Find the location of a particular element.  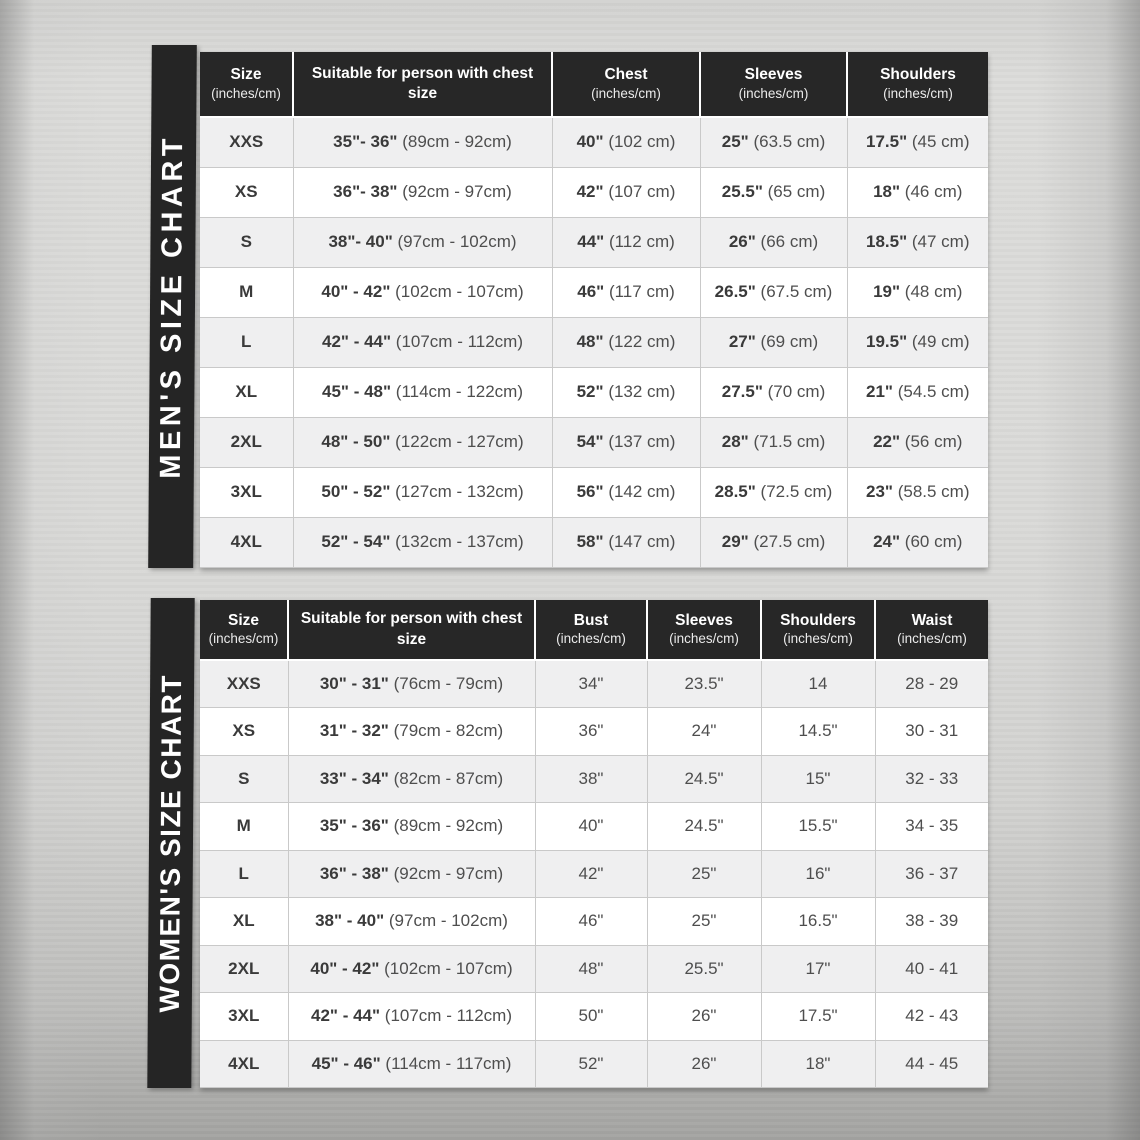

table-cell: 17.5" (45 cm) is located at coordinates (917, 142).